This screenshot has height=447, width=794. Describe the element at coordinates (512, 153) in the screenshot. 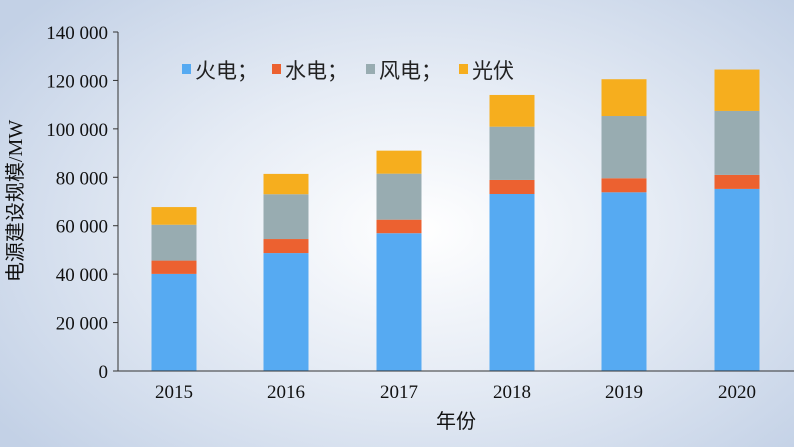

I see `bar-segment-2018-风电` at that location.